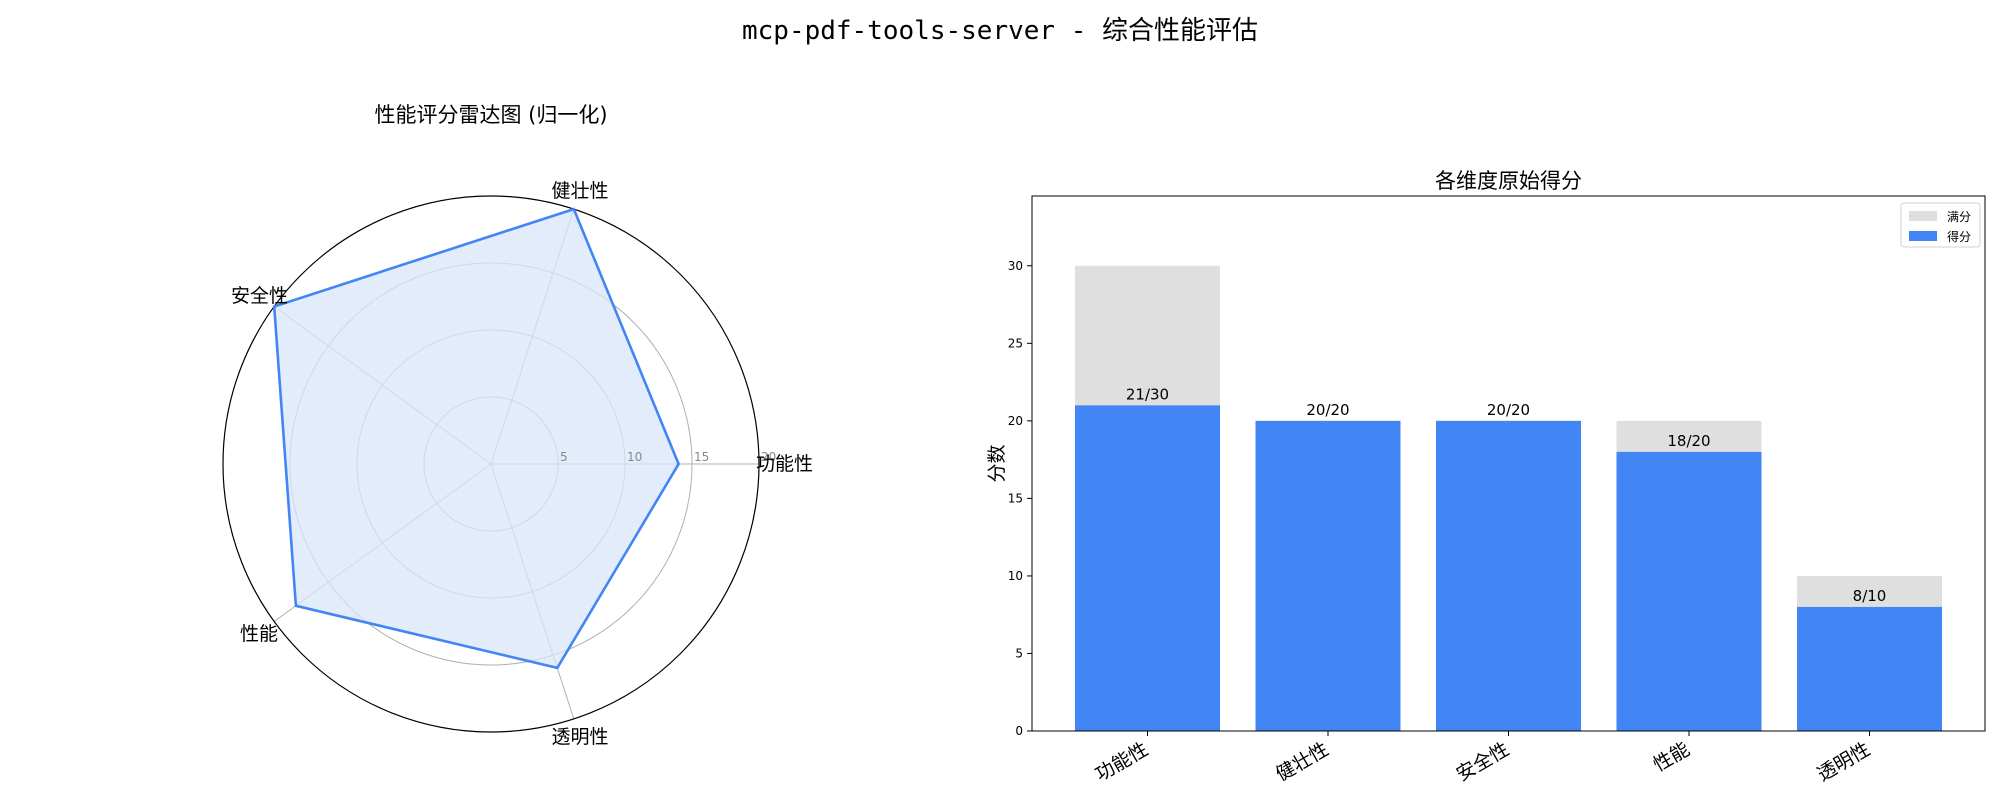 The image size is (2000, 800). I want to click on x-tick-label: 健壮性, so click(1302, 762).